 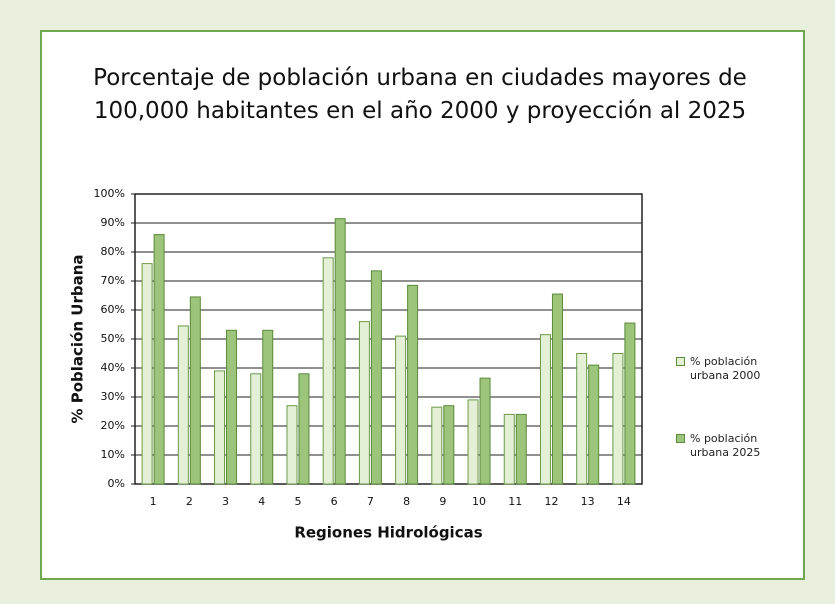 I want to click on legend-entry: % población urbana 2000, so click(x=733, y=369).